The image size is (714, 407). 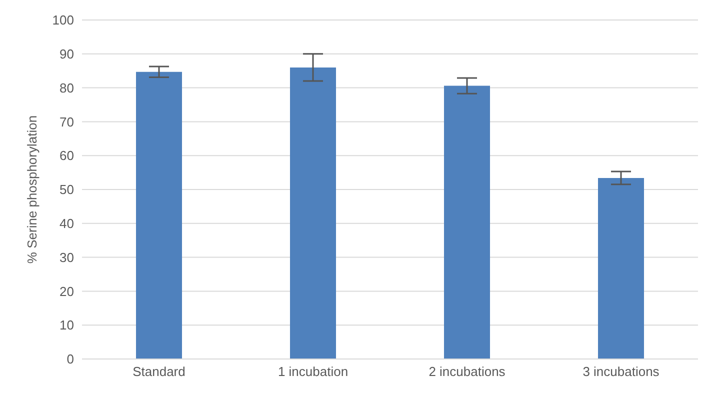 I want to click on y-tick-label: 20, so click(x=67, y=291).